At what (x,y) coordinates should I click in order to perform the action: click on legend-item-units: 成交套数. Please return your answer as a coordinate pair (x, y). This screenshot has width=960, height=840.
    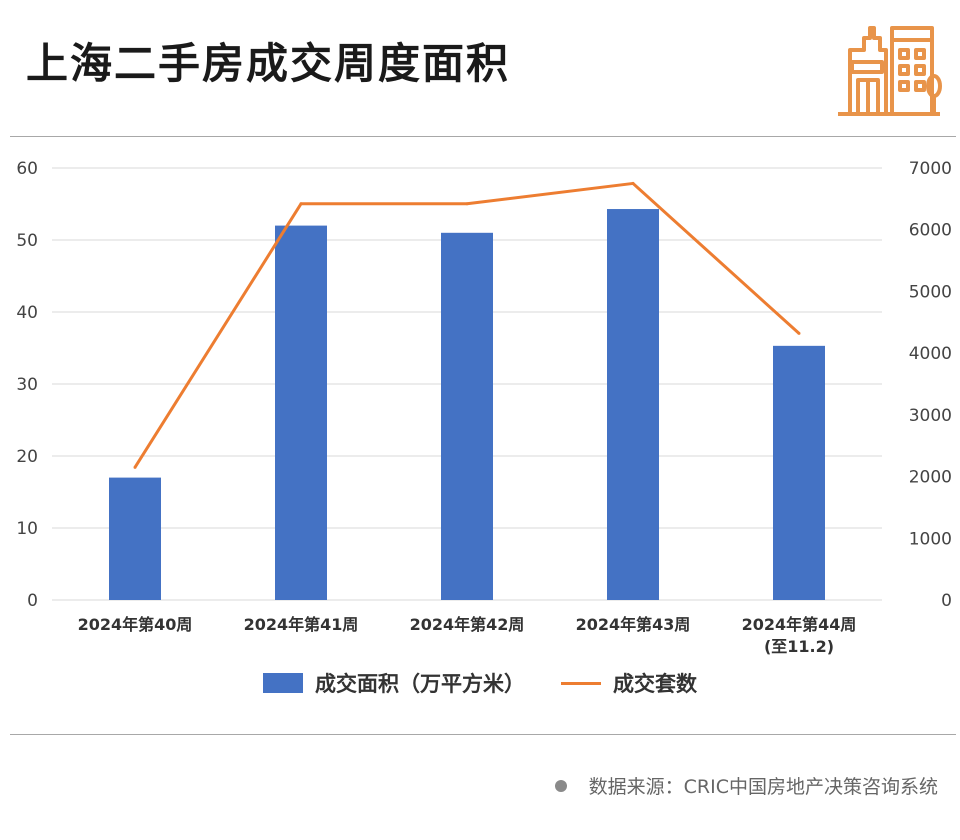
    Looking at the image, I should click on (629, 683).